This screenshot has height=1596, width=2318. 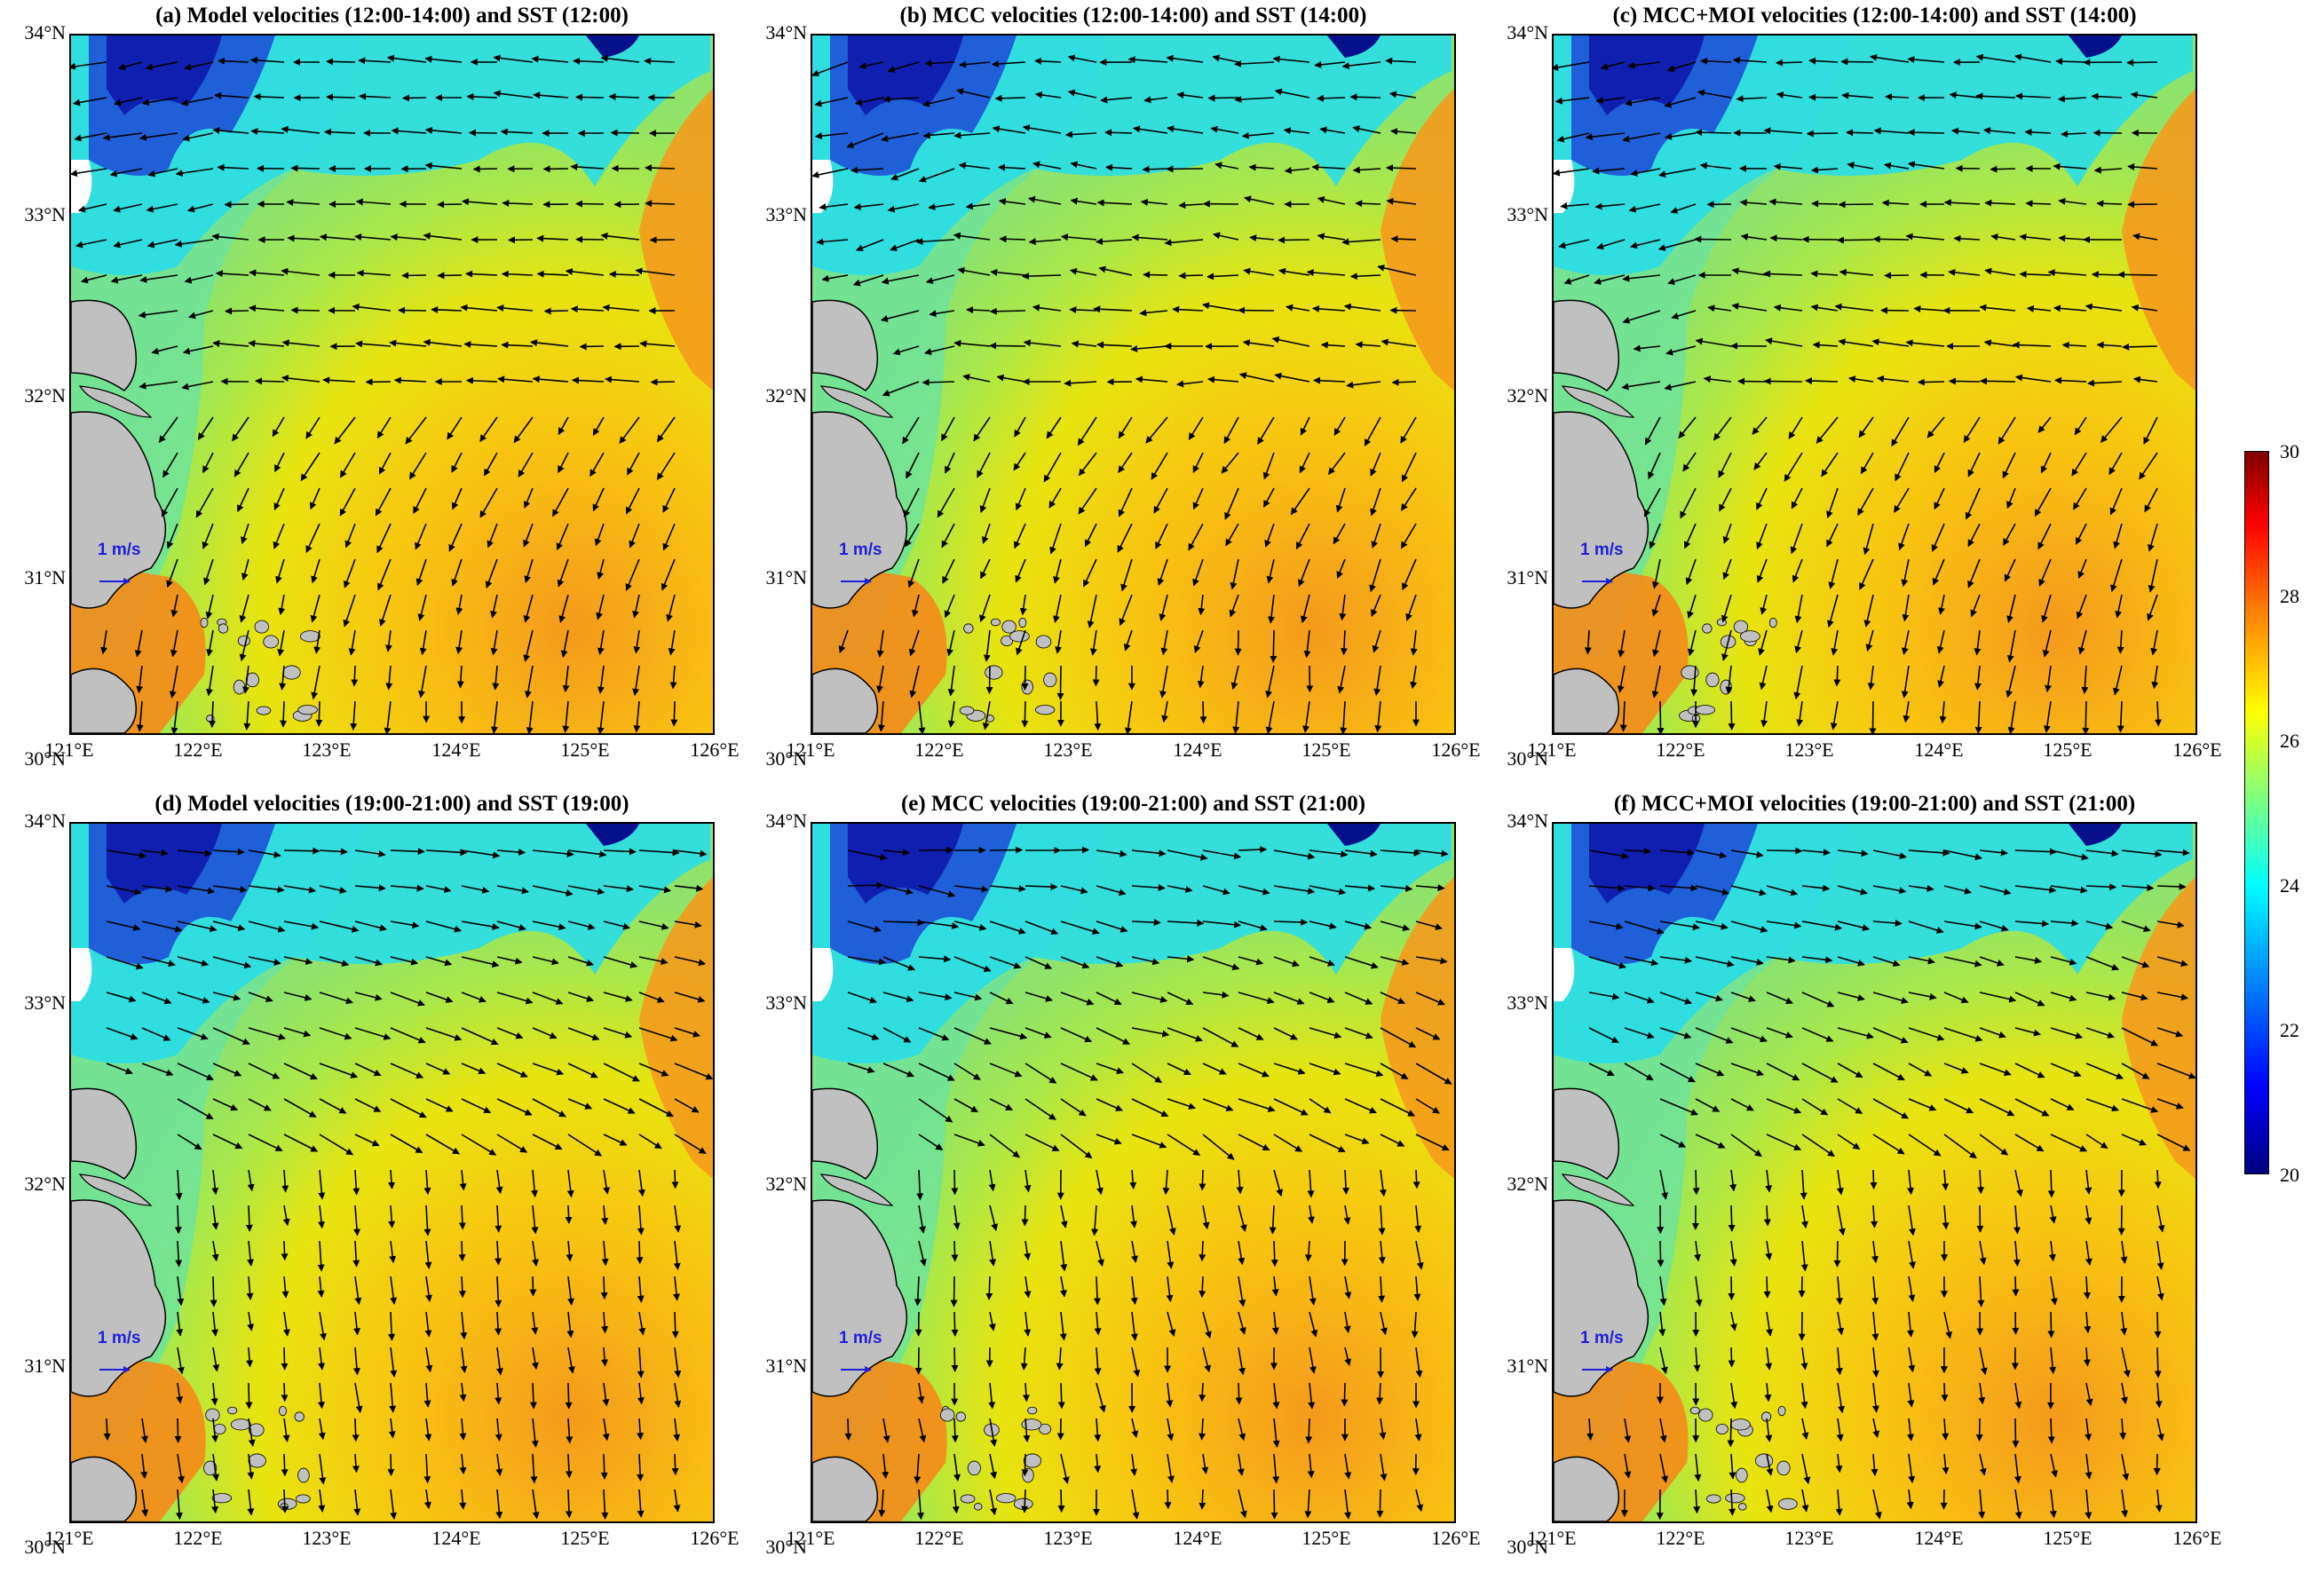 I want to click on sst-map: 1 m/s, so click(x=1874, y=384).